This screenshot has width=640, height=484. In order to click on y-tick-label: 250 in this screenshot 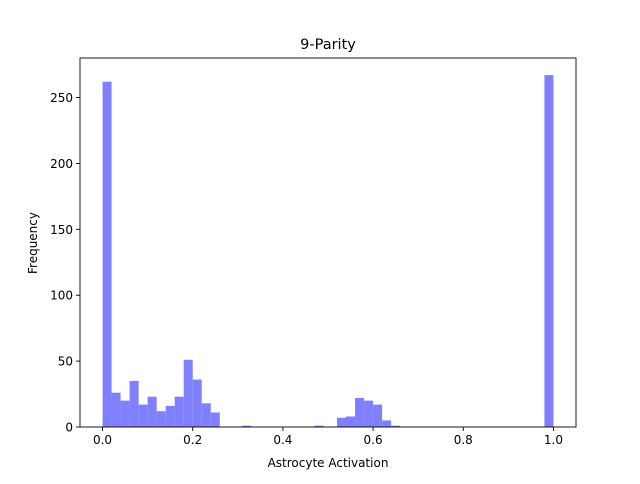, I will do `click(61, 98)`.